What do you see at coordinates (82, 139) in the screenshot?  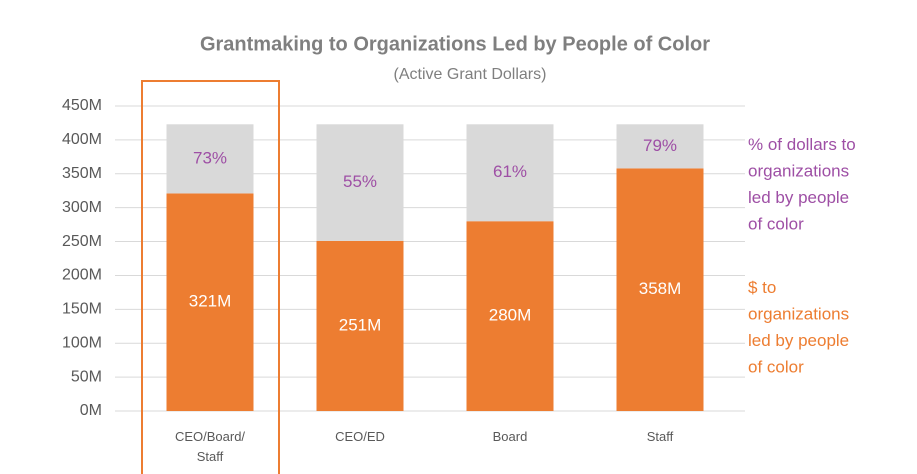 I see `y-tick-label: 400M` at bounding box center [82, 139].